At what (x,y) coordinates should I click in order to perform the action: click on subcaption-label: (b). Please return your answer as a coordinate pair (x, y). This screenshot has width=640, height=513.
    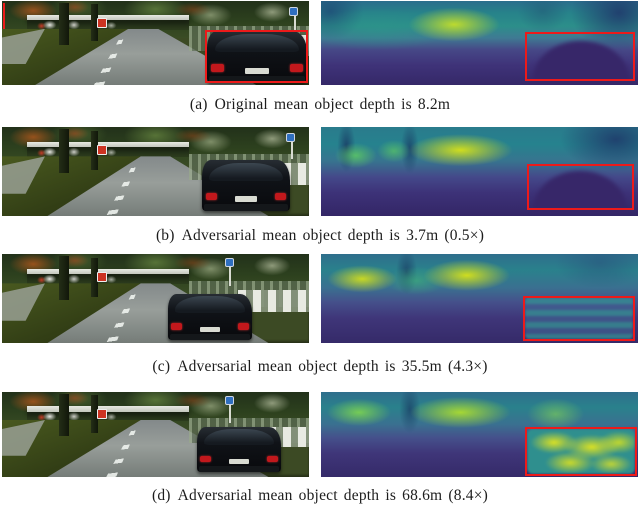
    Looking at the image, I should click on (165, 235).